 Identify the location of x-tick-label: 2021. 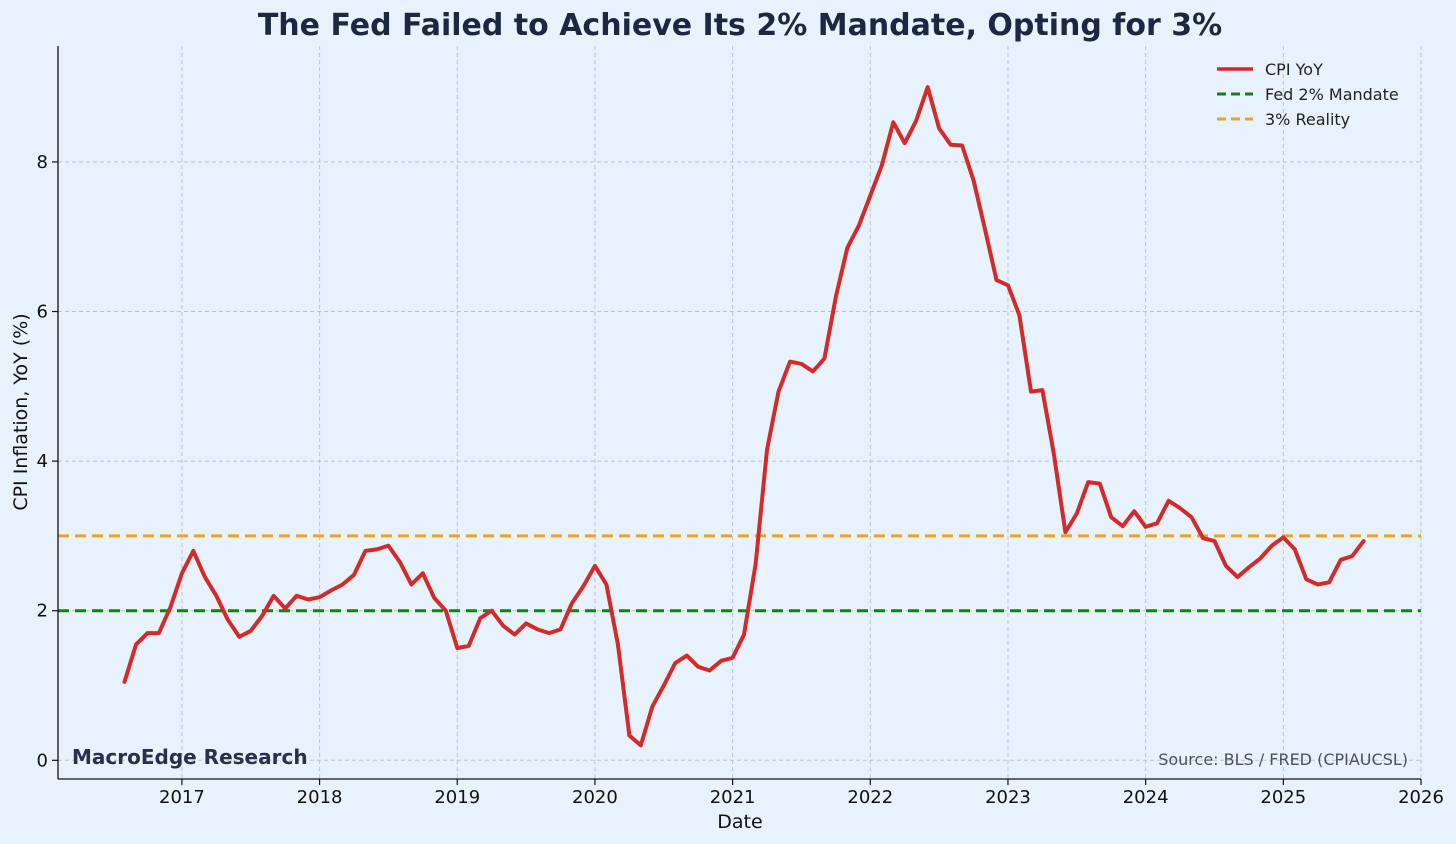
(733, 797).